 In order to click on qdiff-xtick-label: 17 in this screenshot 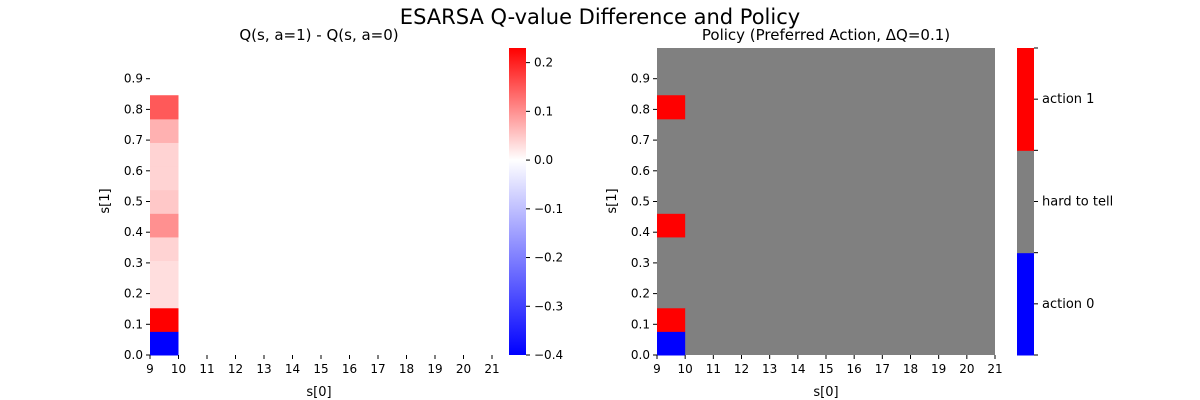, I will do `click(377, 369)`.